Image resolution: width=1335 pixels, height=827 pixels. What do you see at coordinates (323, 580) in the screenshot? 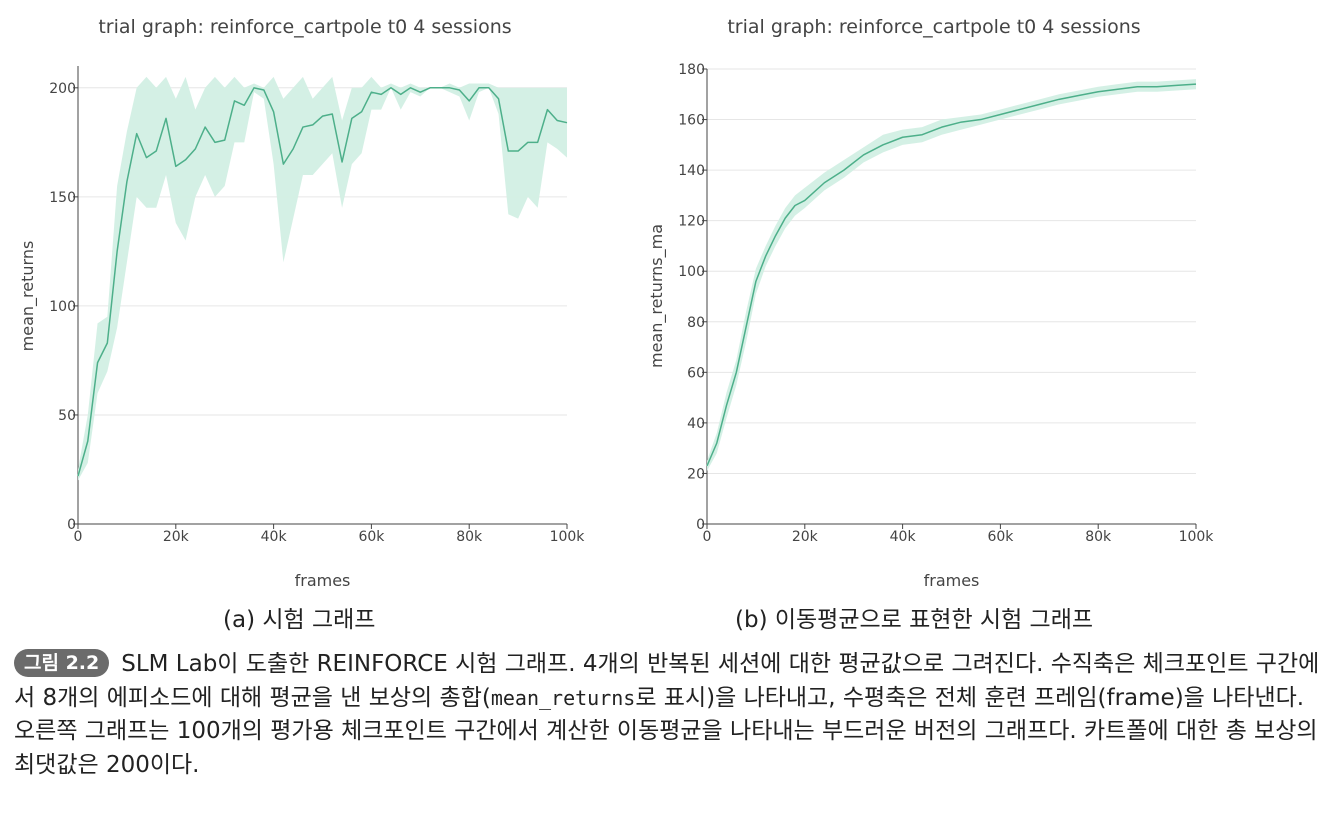
I see `x-axis-title-a: frames` at bounding box center [323, 580].